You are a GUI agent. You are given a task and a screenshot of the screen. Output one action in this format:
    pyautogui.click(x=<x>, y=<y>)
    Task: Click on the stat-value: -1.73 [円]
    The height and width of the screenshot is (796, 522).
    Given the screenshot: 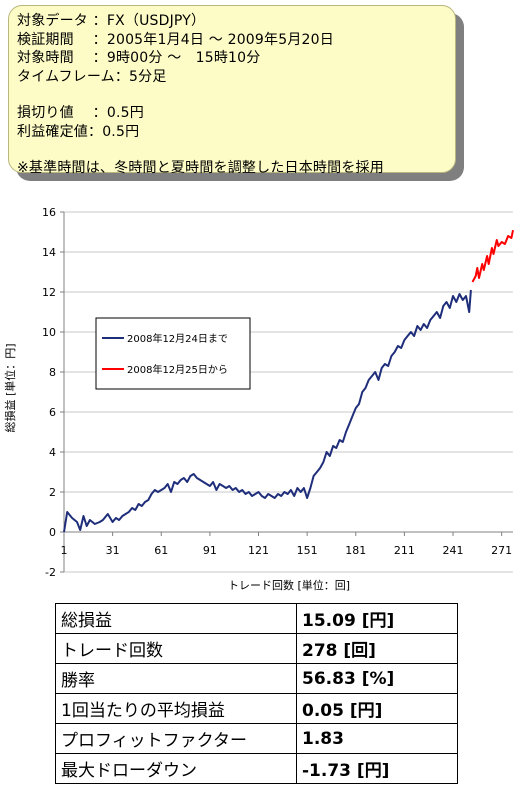 What is the action you would take?
    pyautogui.click(x=377, y=768)
    